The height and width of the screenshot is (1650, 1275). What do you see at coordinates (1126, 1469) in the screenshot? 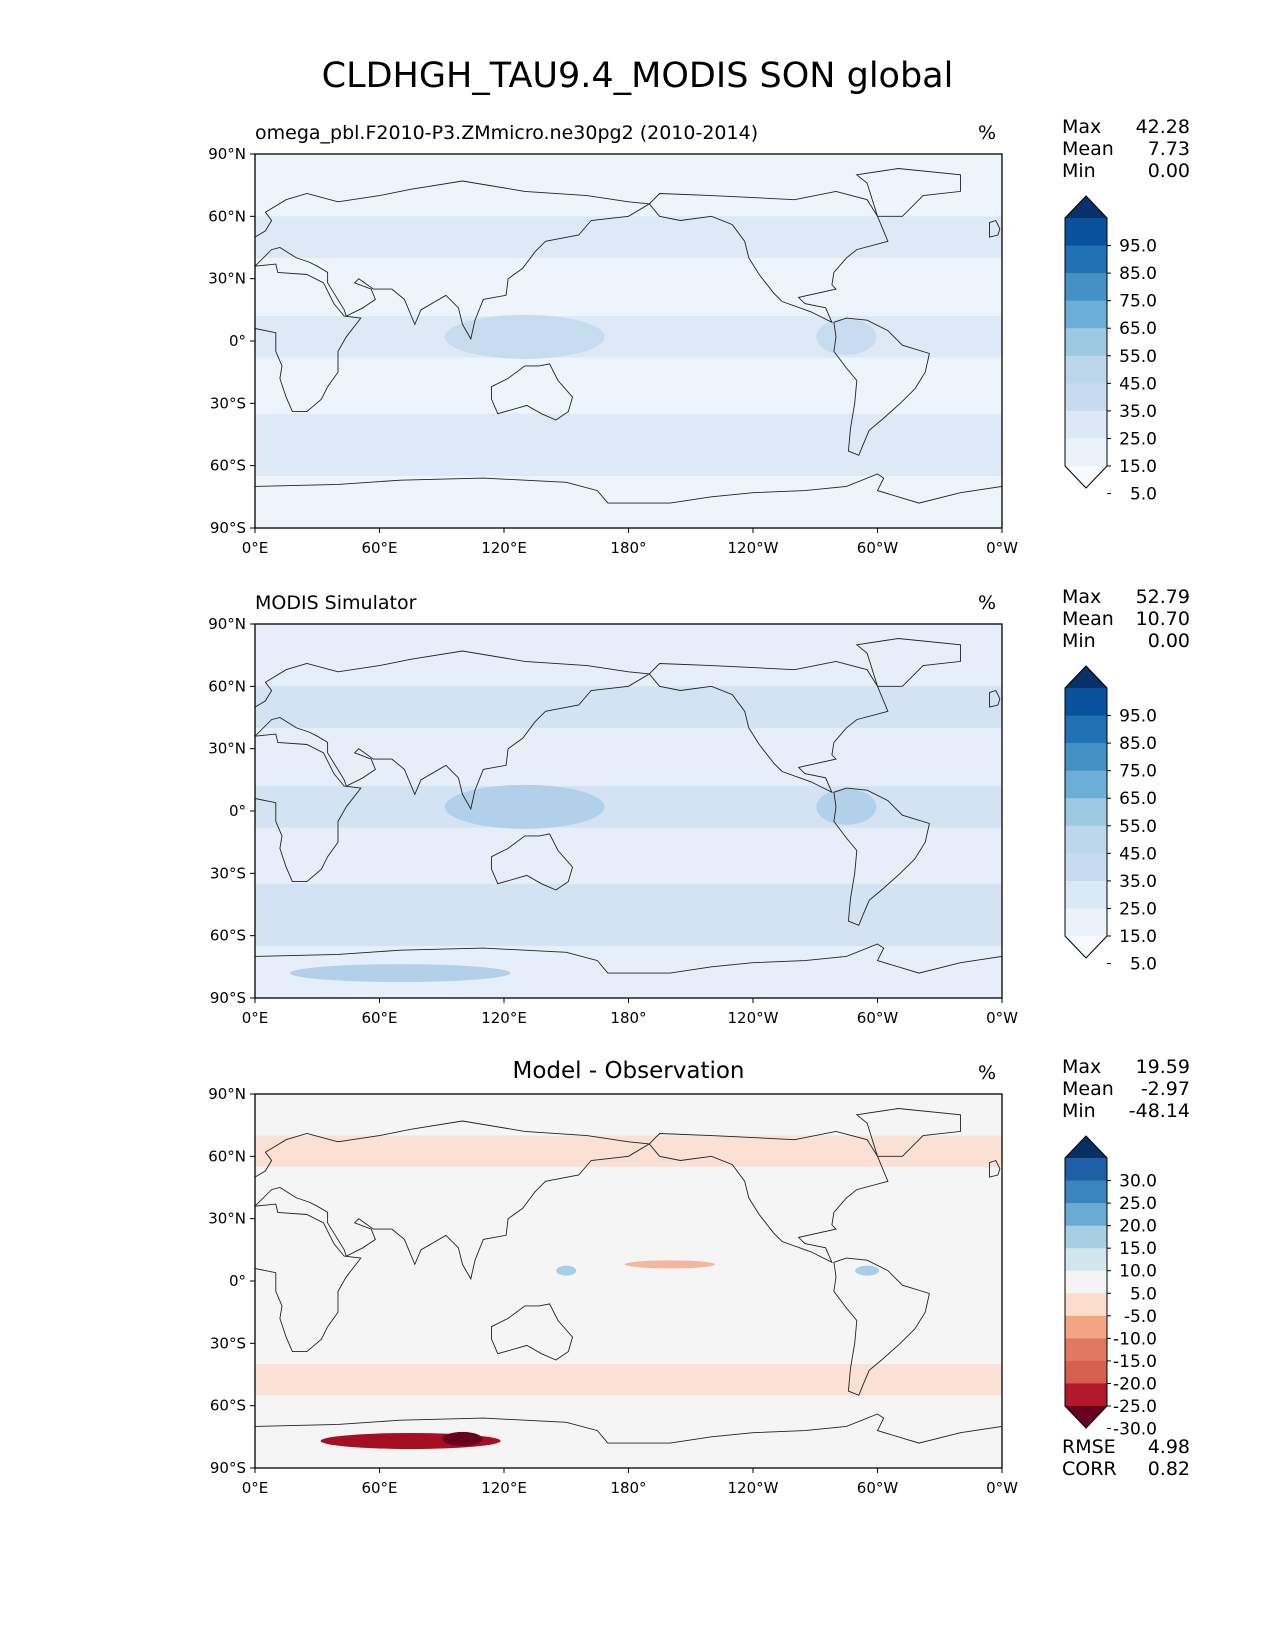
I see `stat-corr: CORR 0.82` at bounding box center [1126, 1469].